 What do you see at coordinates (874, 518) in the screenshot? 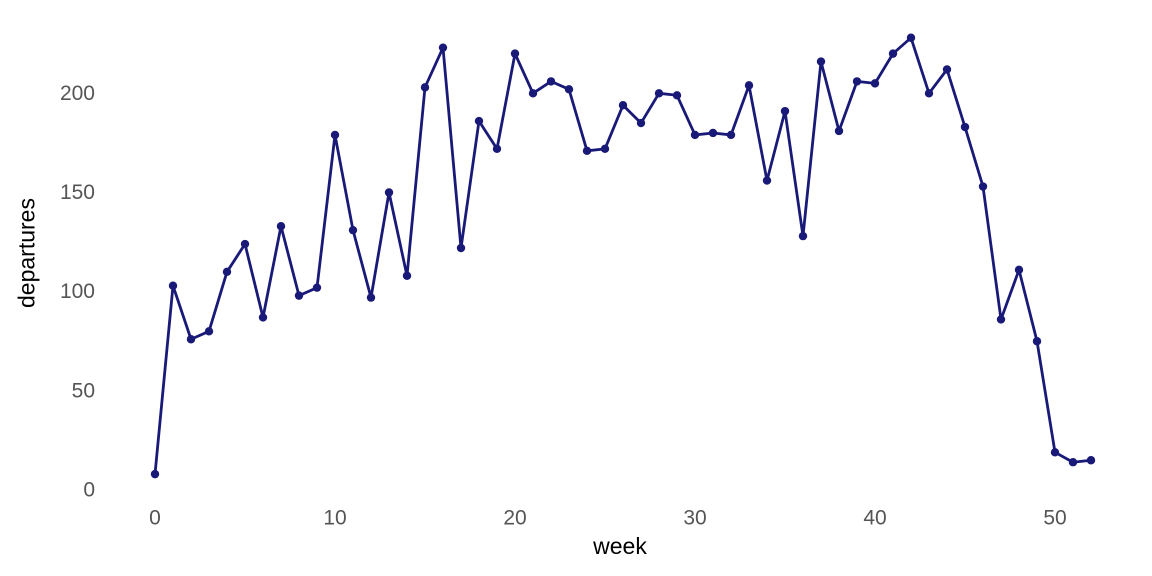
I see `x-tick-label: 40` at bounding box center [874, 518].